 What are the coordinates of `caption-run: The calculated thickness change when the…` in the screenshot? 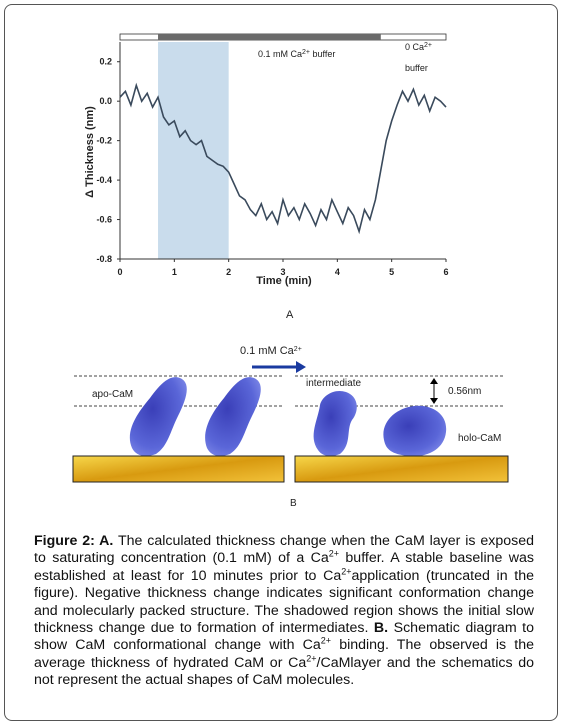 It's located at (284, 550).